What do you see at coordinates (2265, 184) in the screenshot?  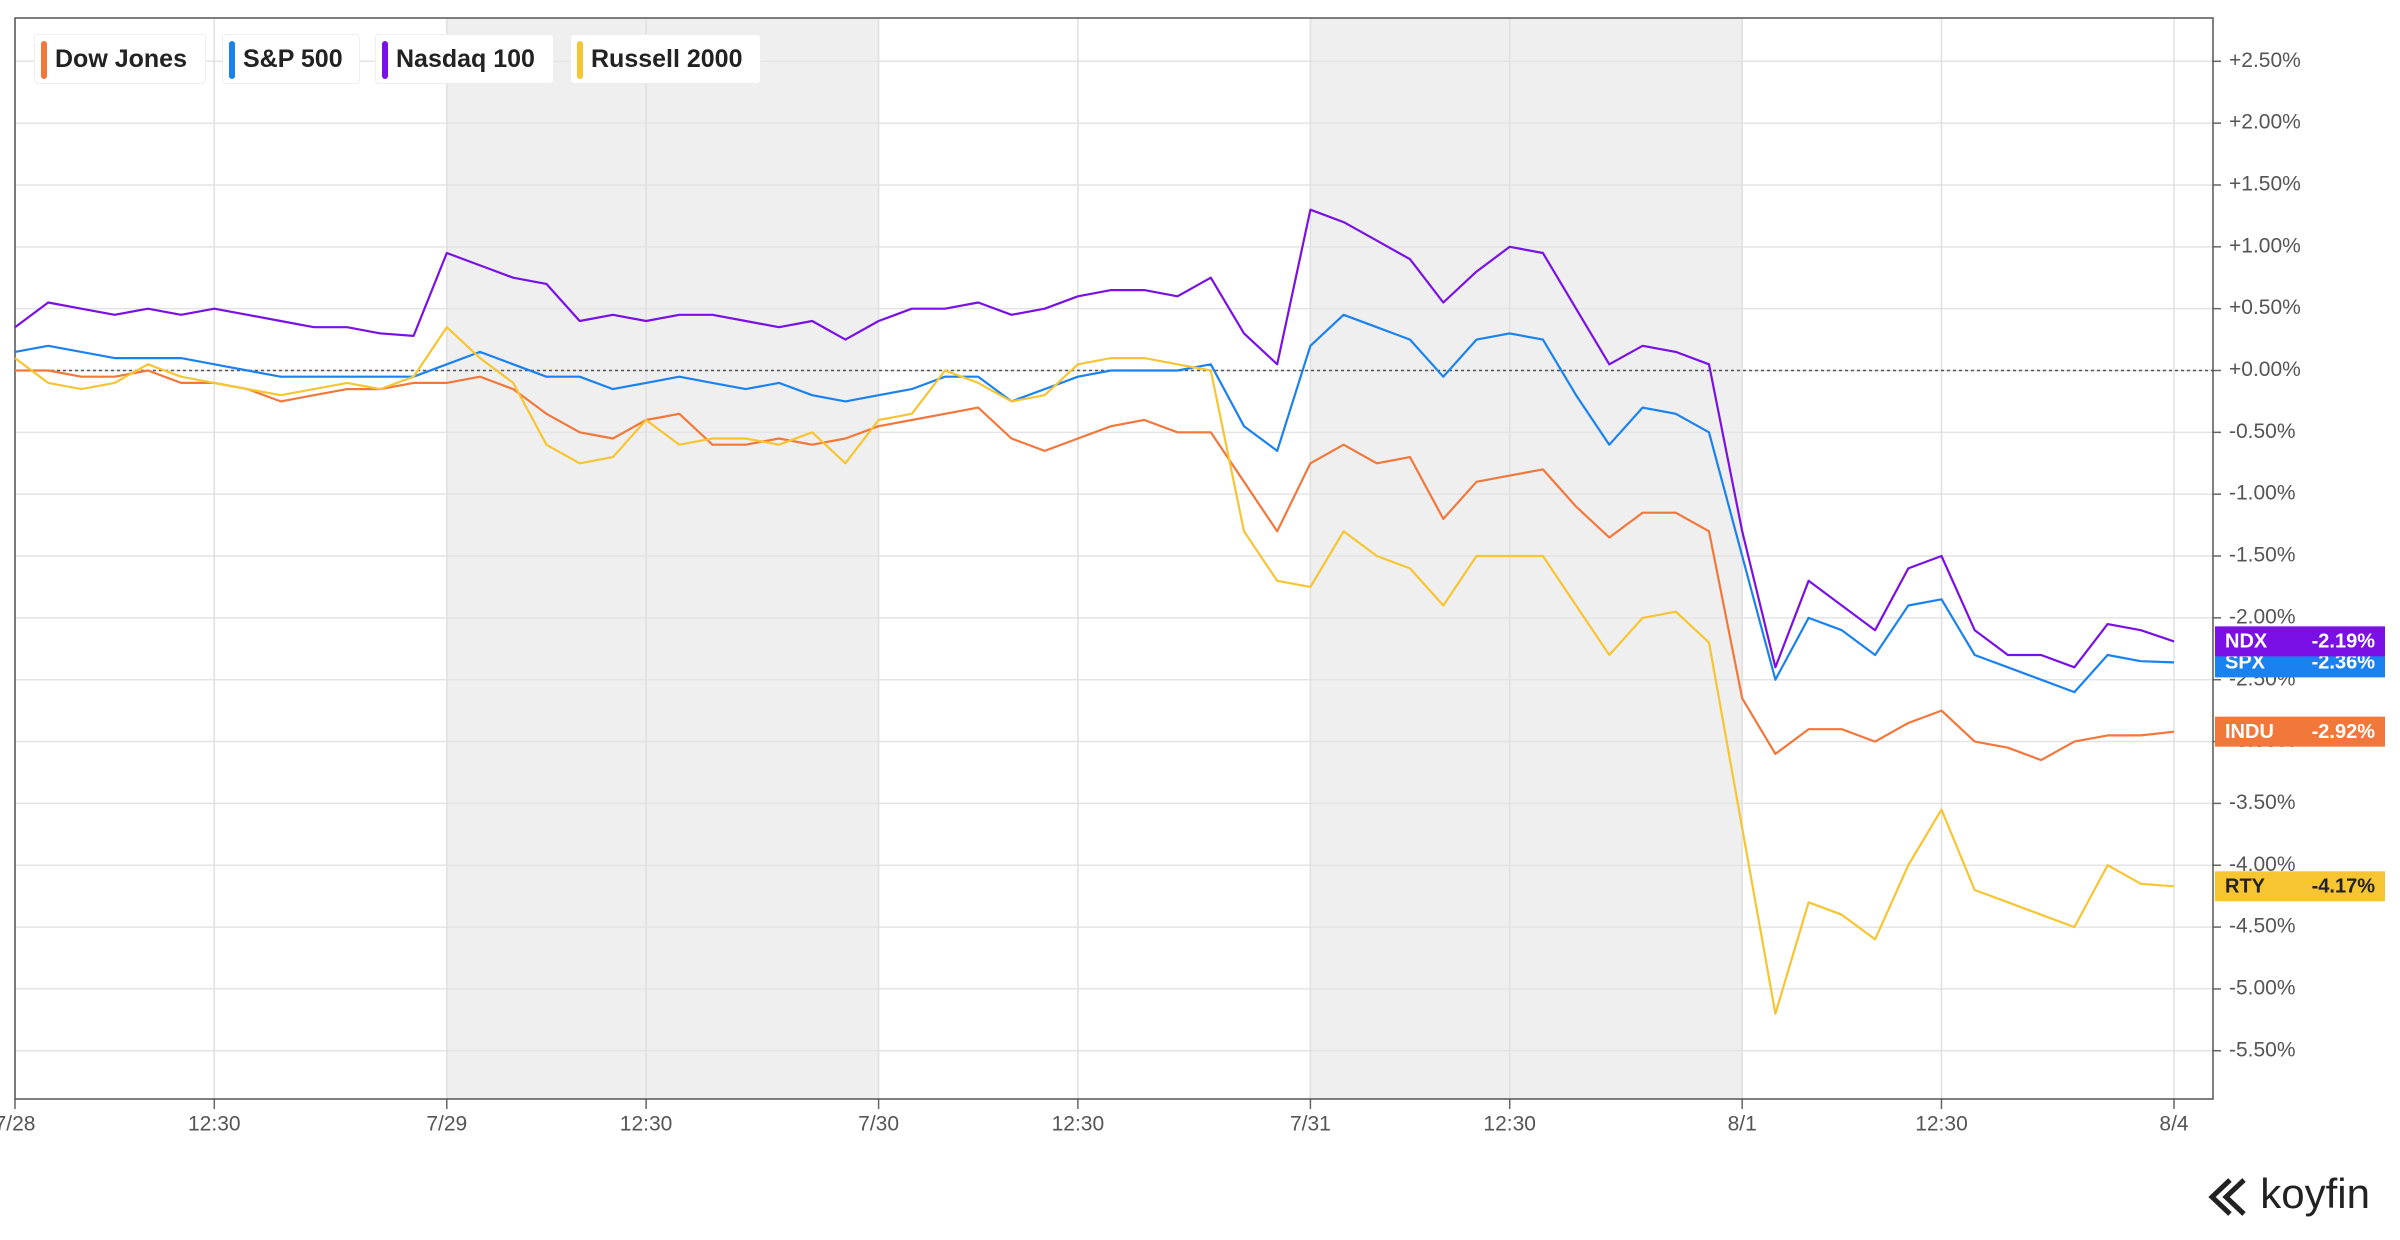 I see `y-tick-label: +1.50%` at bounding box center [2265, 184].